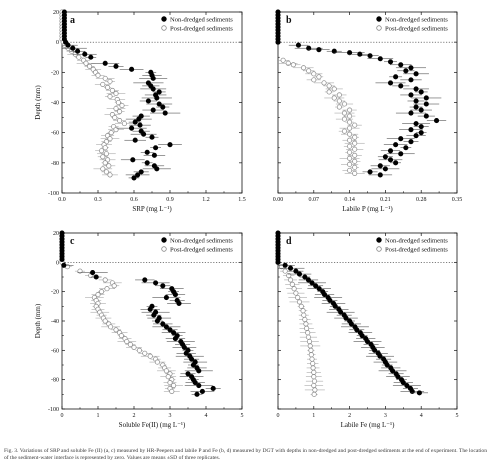 The width and height of the screenshot is (492, 466). Describe the element at coordinates (349, 200) in the screenshot. I see `x-tick-label: 0.14` at that location.